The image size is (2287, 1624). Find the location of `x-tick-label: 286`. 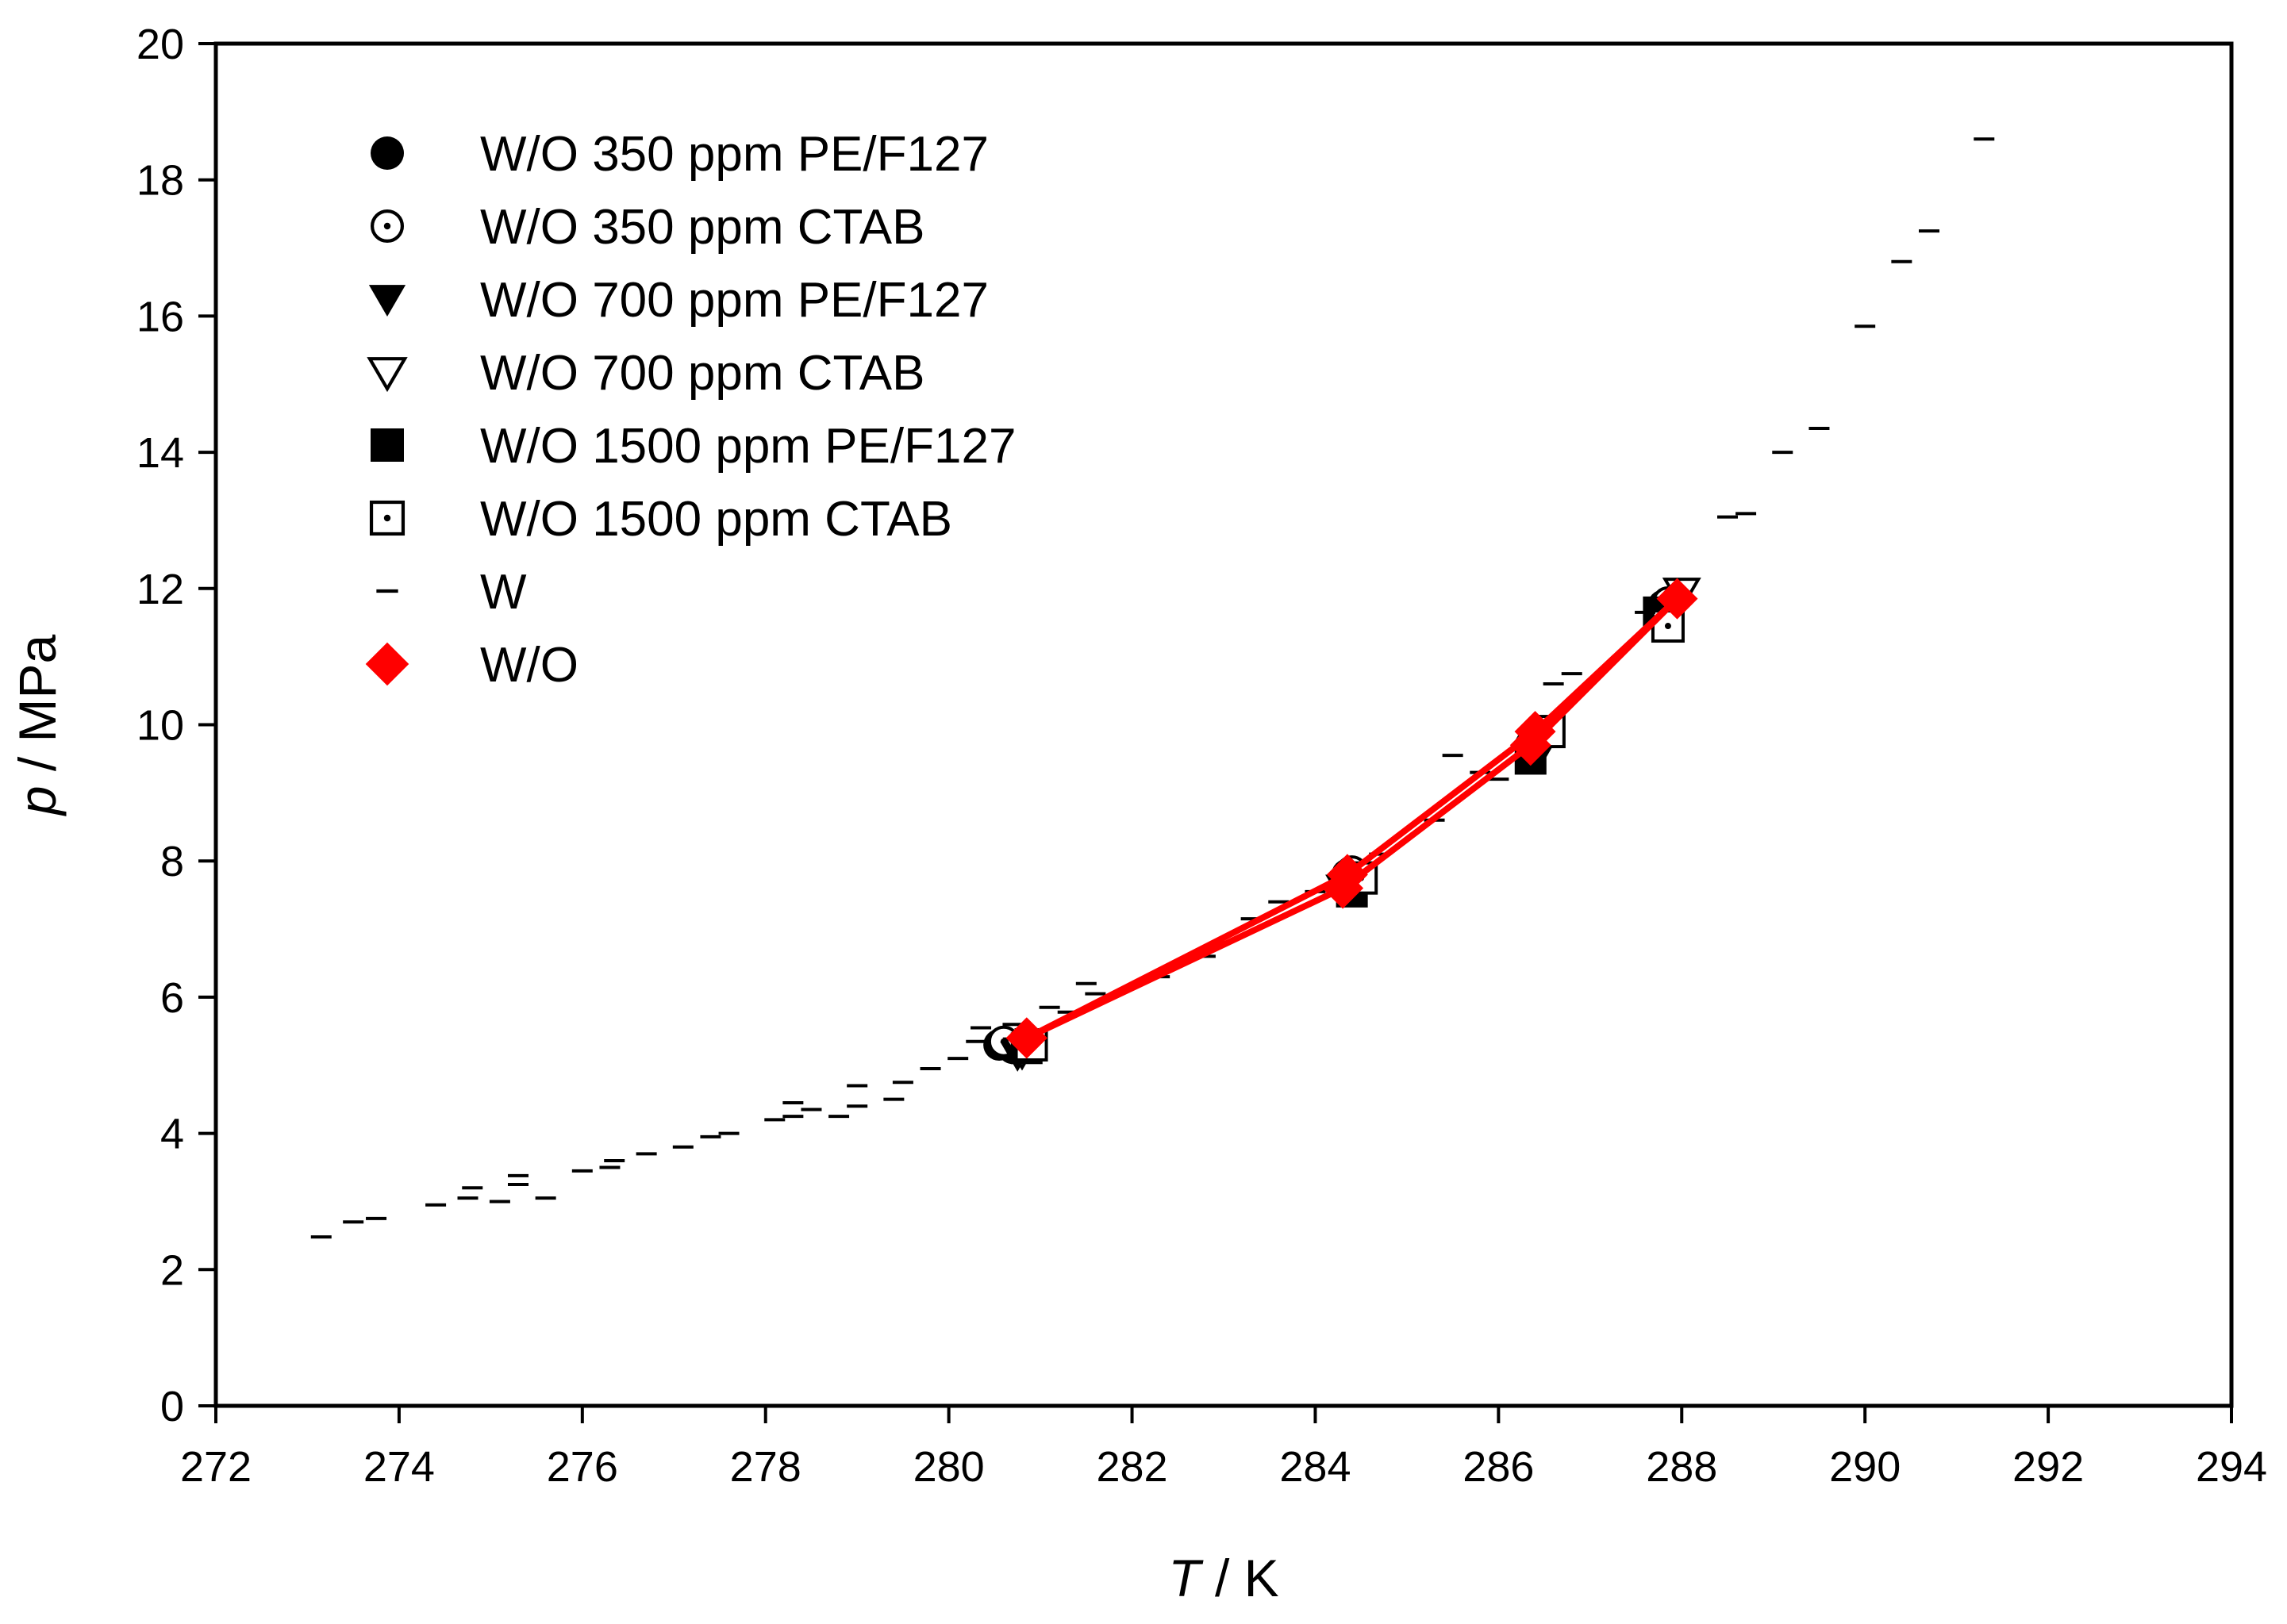

x-tick-label: 286 is located at coordinates (1498, 1467).